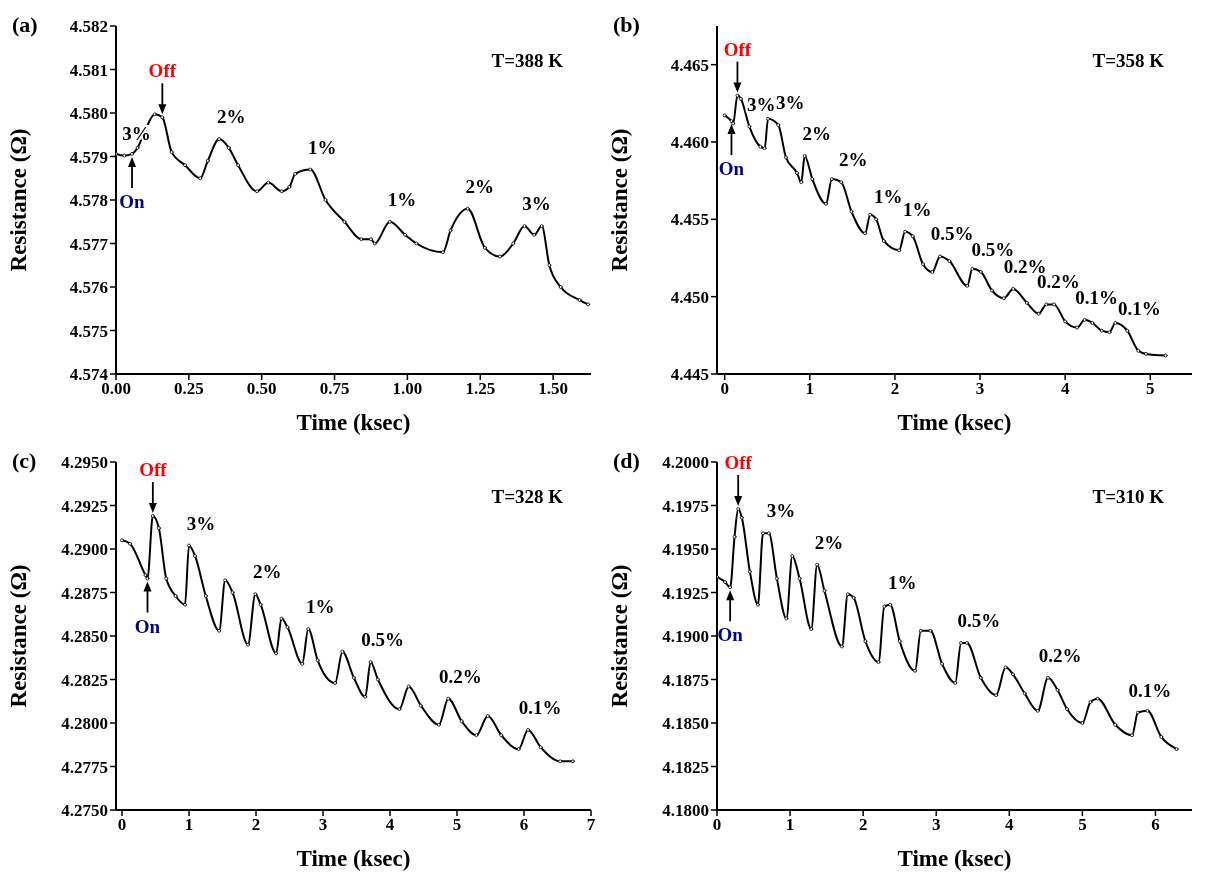  What do you see at coordinates (188, 389) in the screenshot?
I see `x-tick-label: 0.25` at bounding box center [188, 389].